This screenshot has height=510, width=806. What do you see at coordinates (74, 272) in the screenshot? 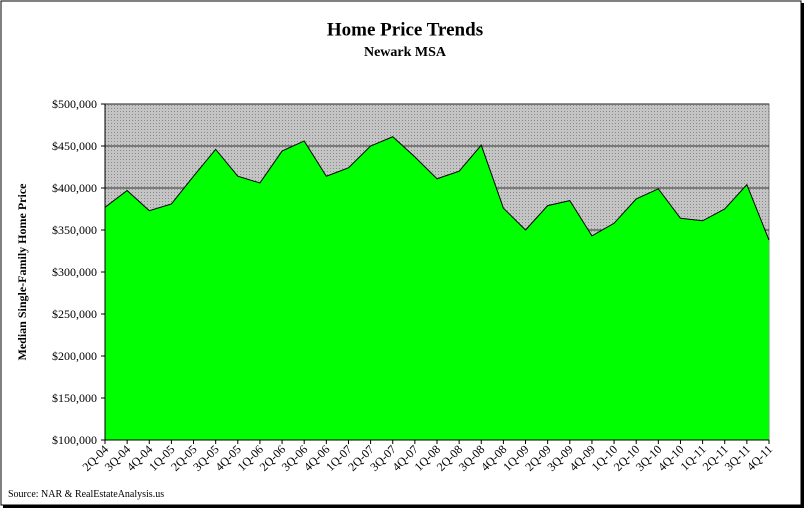
I see `y-tick-label: $300,000` at bounding box center [74, 272].